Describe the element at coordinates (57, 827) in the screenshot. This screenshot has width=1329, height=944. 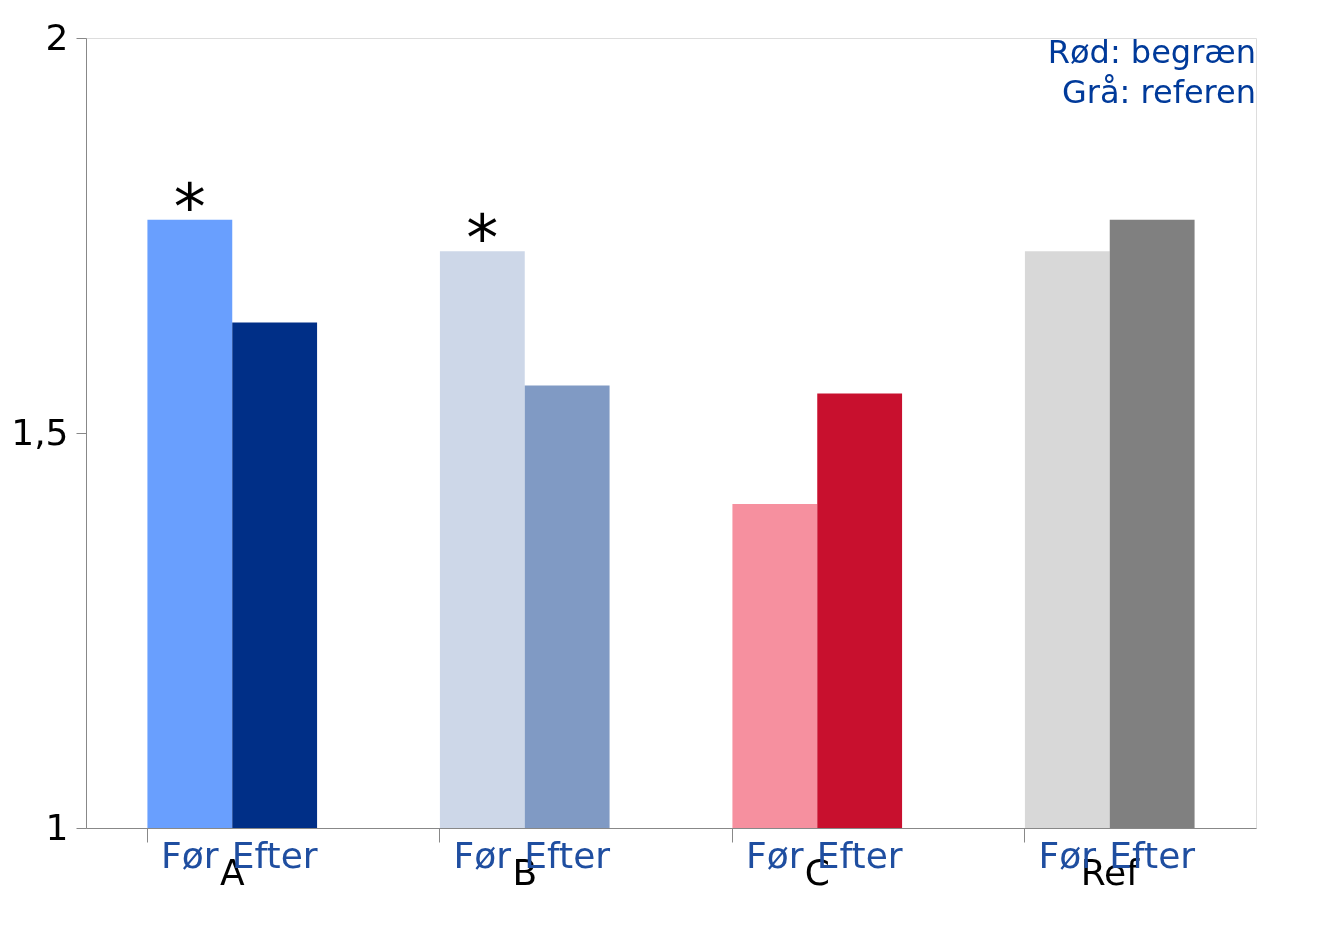
I see `y-tick-label: 1` at that location.